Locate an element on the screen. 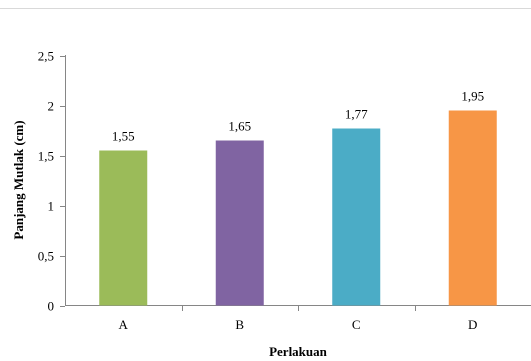 The width and height of the screenshot is (531, 361). data-label: 1,95 is located at coordinates (472, 96).